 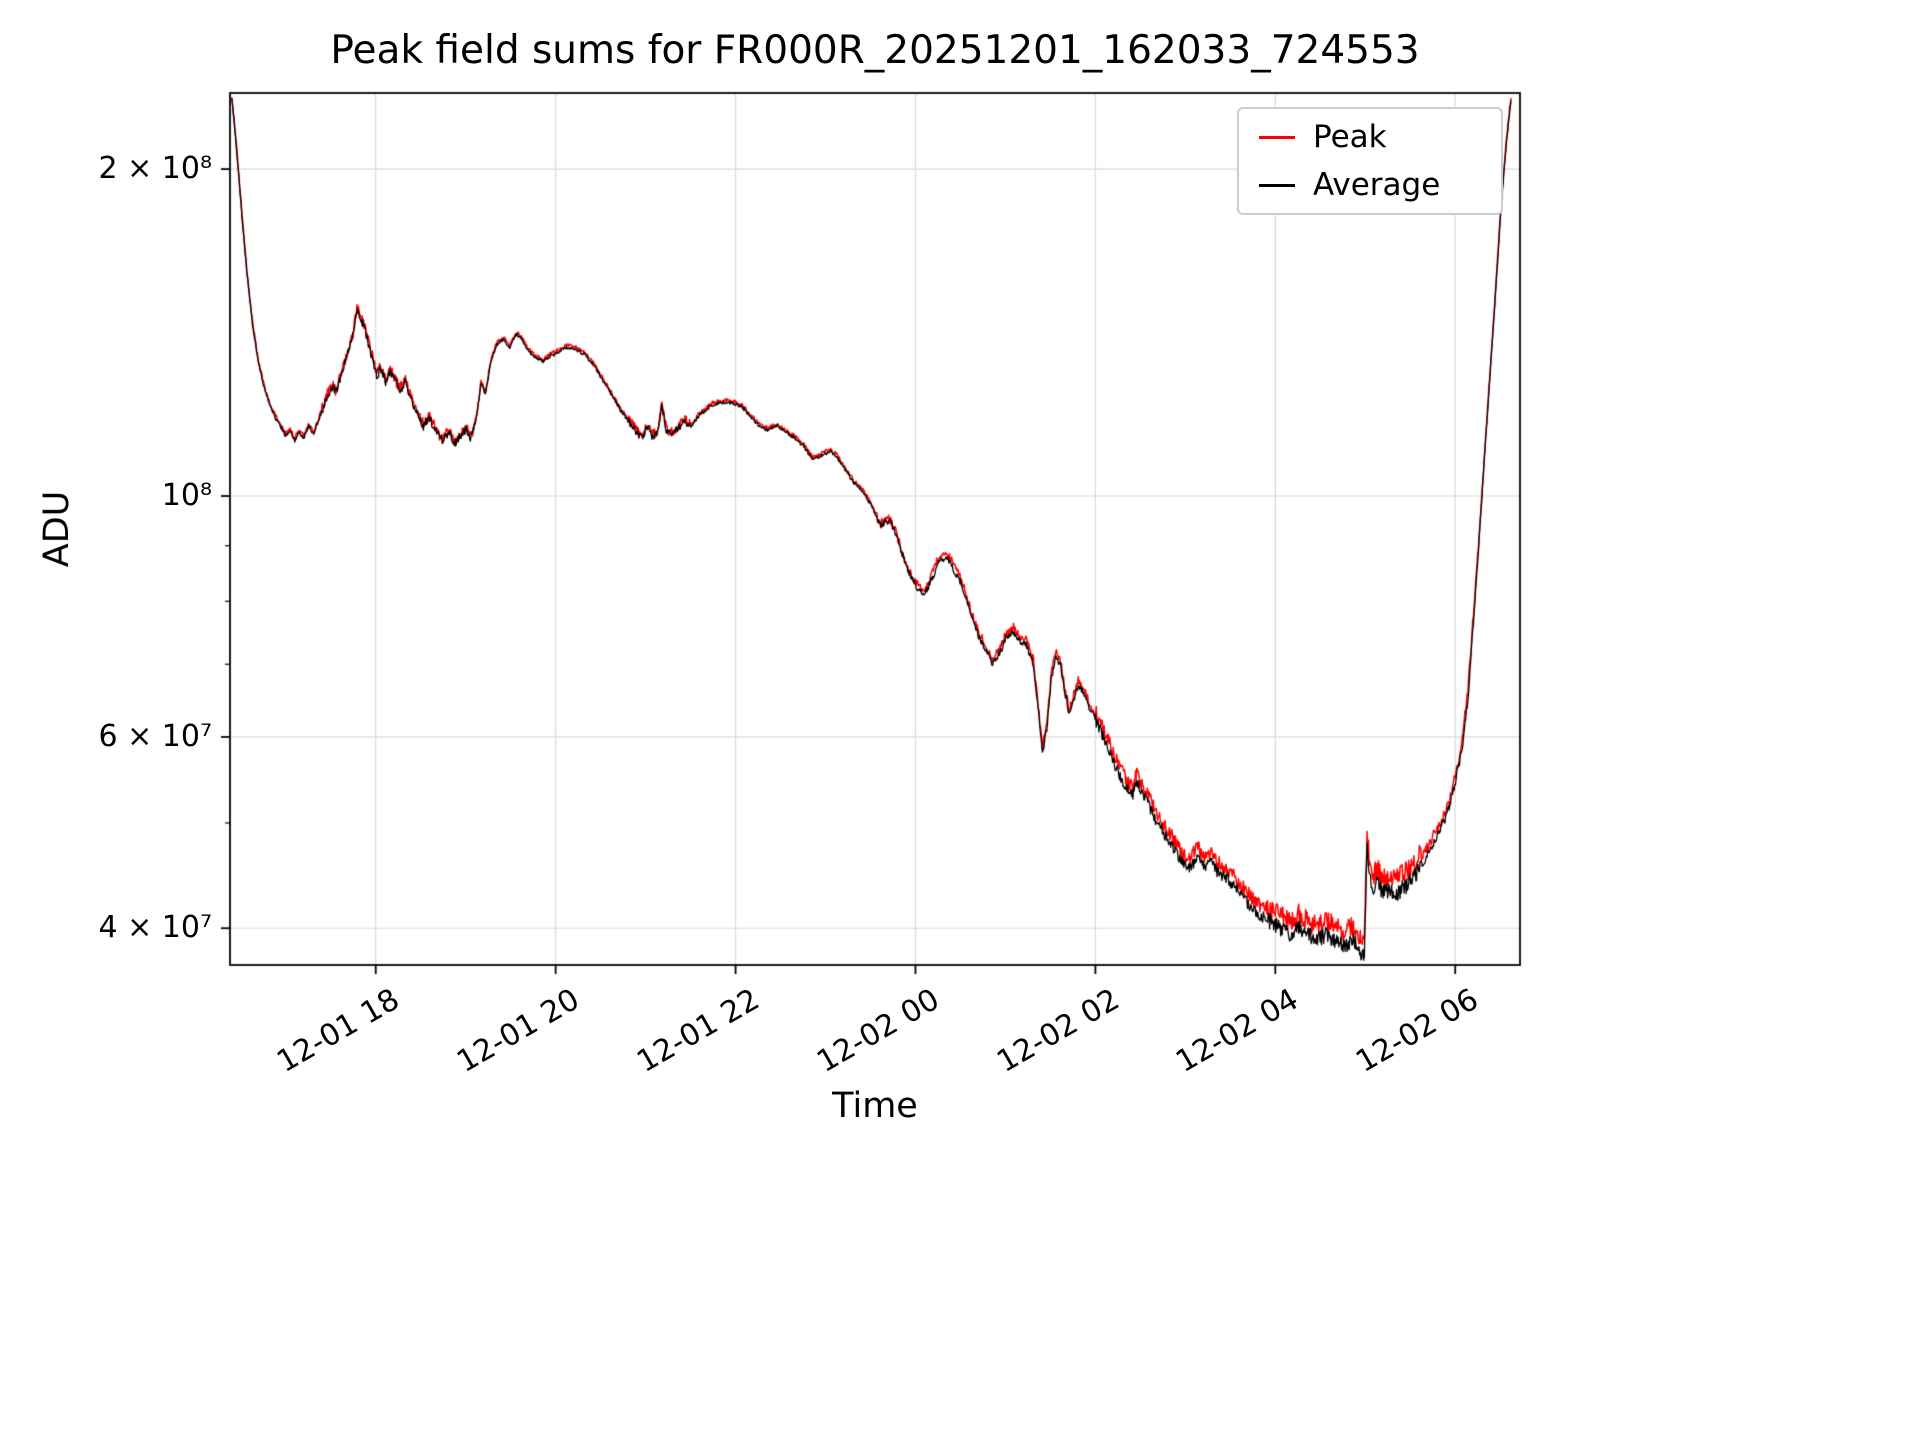 I want to click on y-tick-label: 4 × 10⁷, so click(x=155, y=928).